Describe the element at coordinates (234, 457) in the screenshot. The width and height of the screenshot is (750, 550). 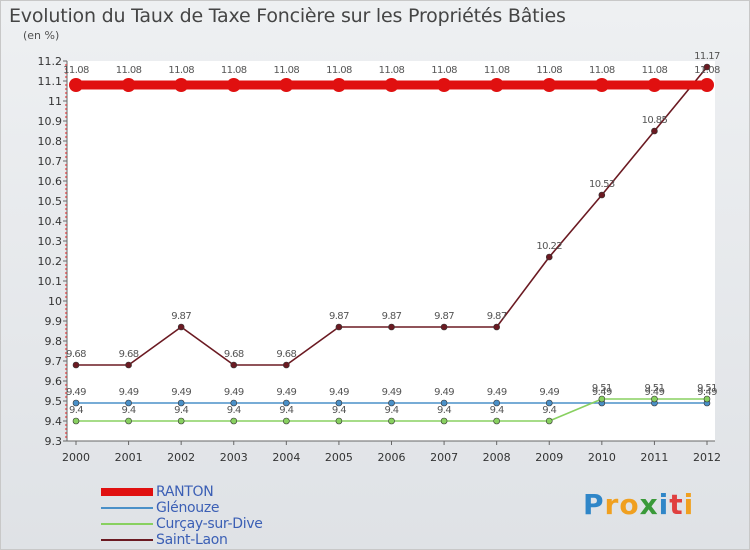
I see `x-tick-label-3: 2003` at that location.